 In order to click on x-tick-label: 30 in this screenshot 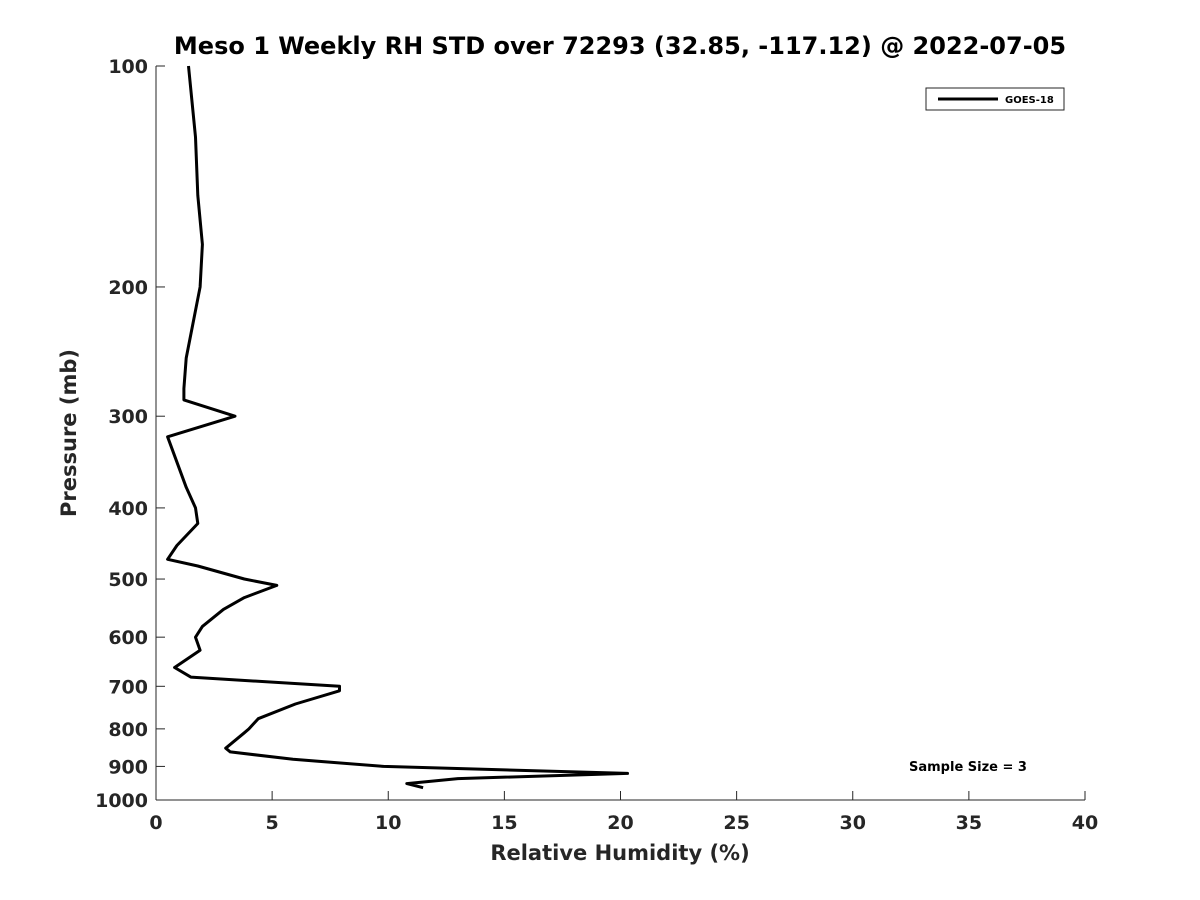, I will do `click(853, 823)`.